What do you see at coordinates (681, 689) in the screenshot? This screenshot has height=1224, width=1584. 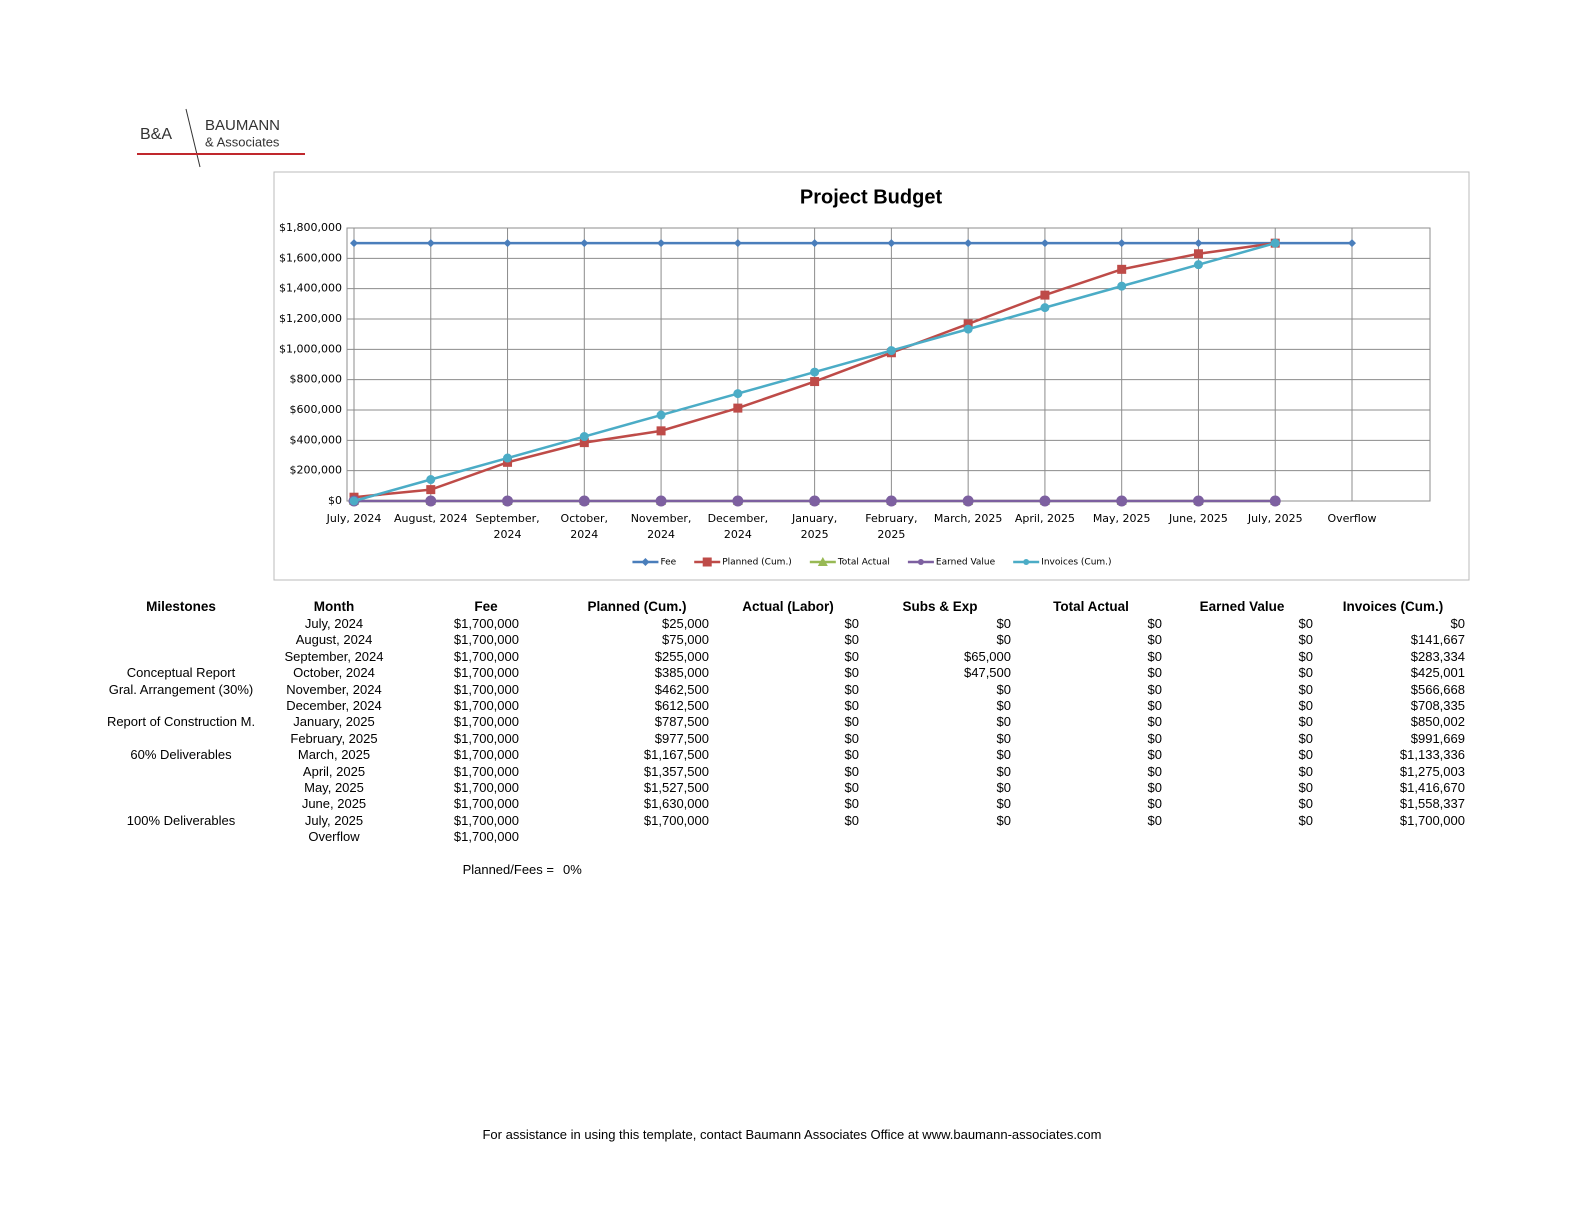 I see `table-cell: $462,500` at bounding box center [681, 689].